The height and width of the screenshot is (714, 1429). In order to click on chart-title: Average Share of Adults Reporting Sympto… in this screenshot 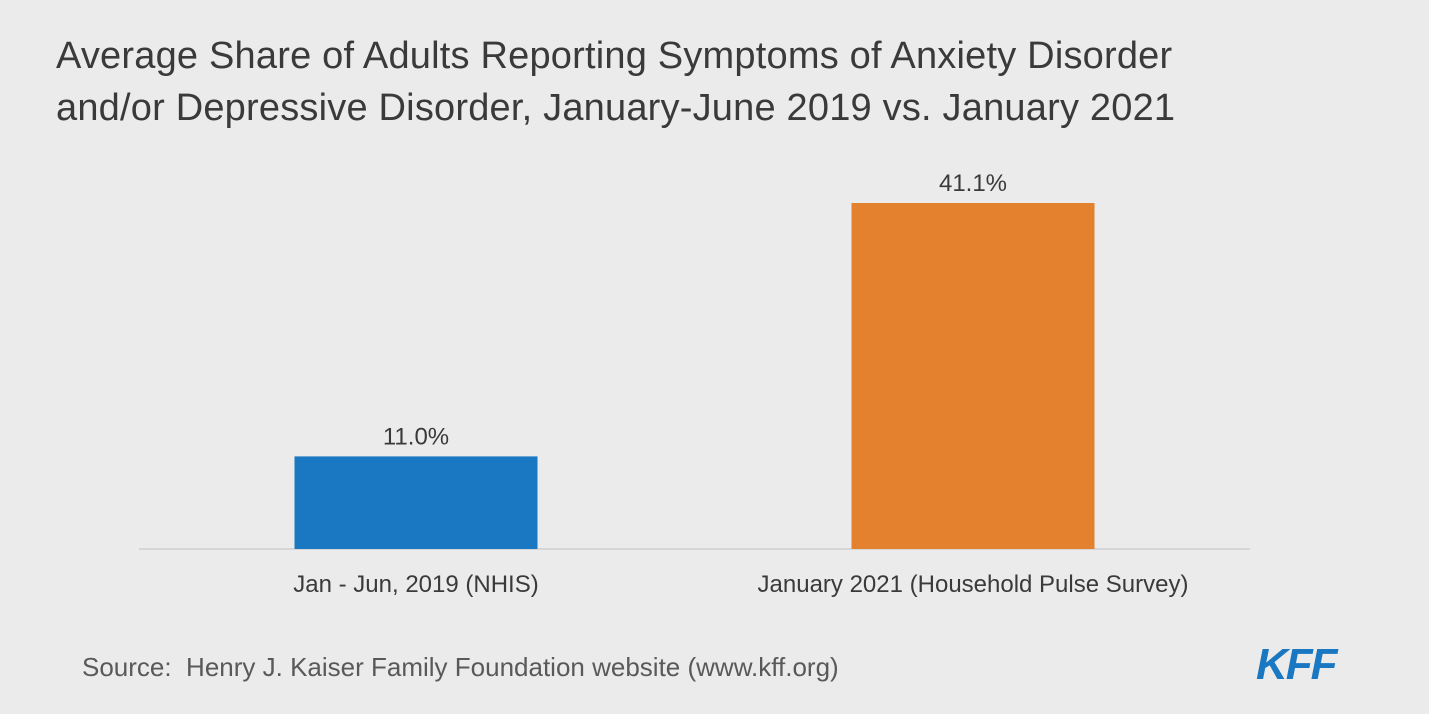, I will do `click(616, 82)`.